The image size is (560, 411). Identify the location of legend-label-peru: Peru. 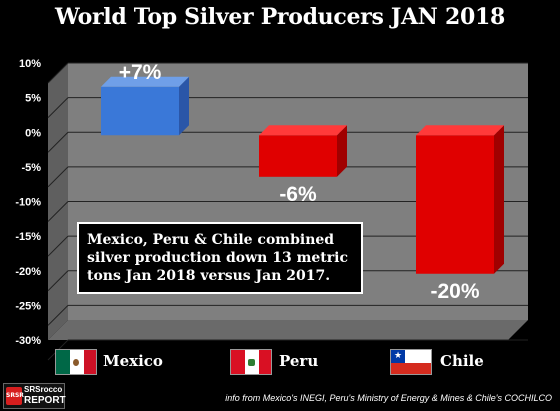
(299, 361).